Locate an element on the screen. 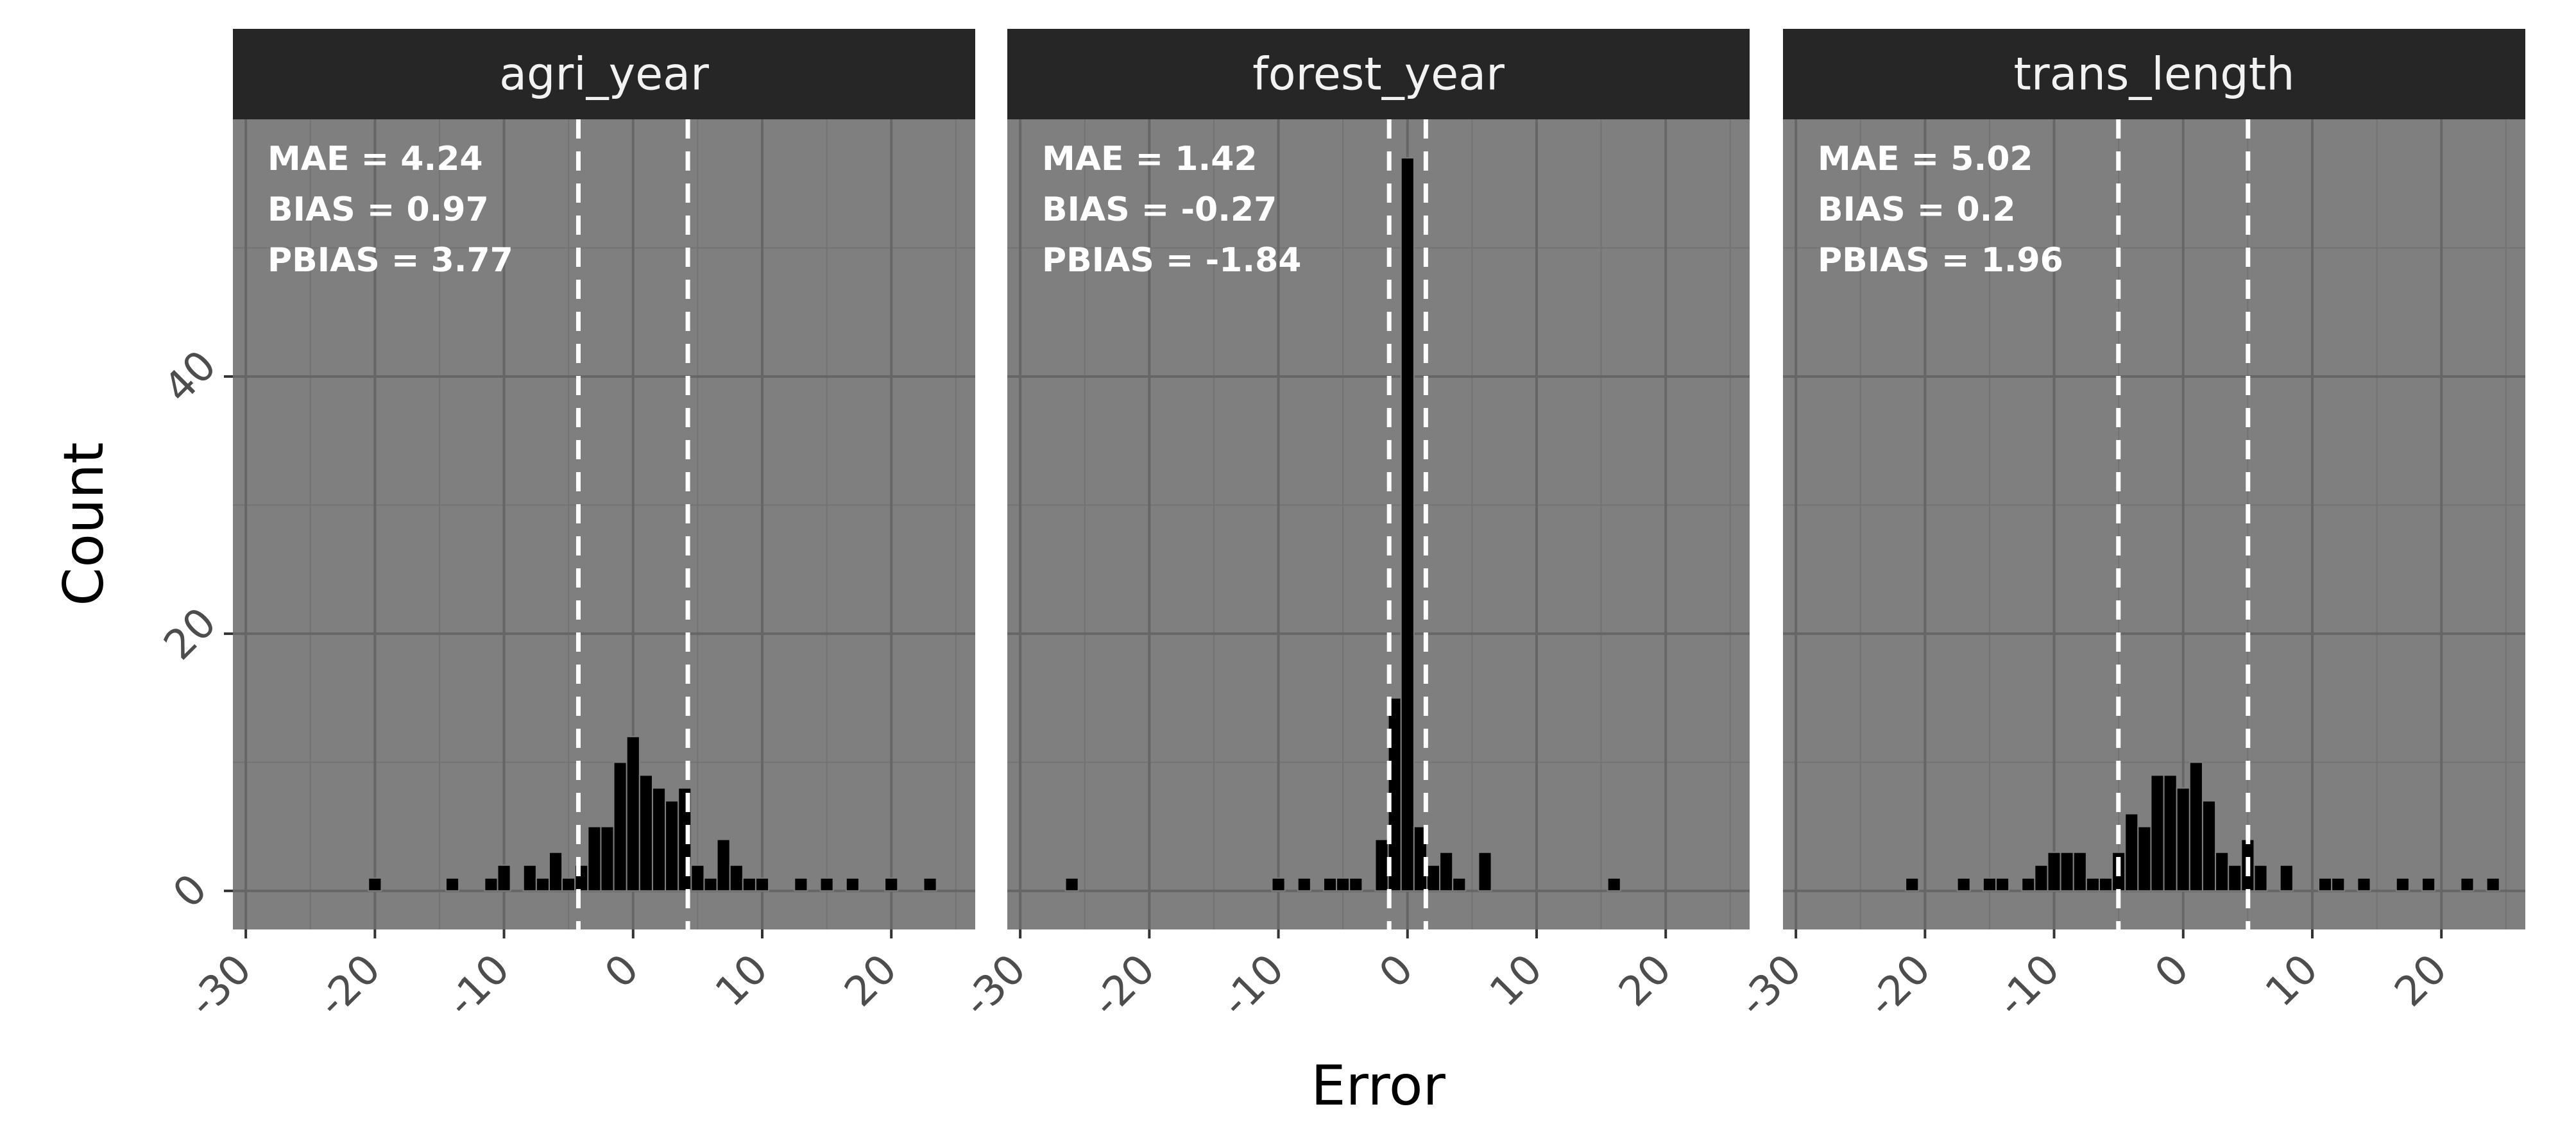 The height and width of the screenshot is (1136, 2576). y-tick-label: 40 is located at coordinates (191, 377).